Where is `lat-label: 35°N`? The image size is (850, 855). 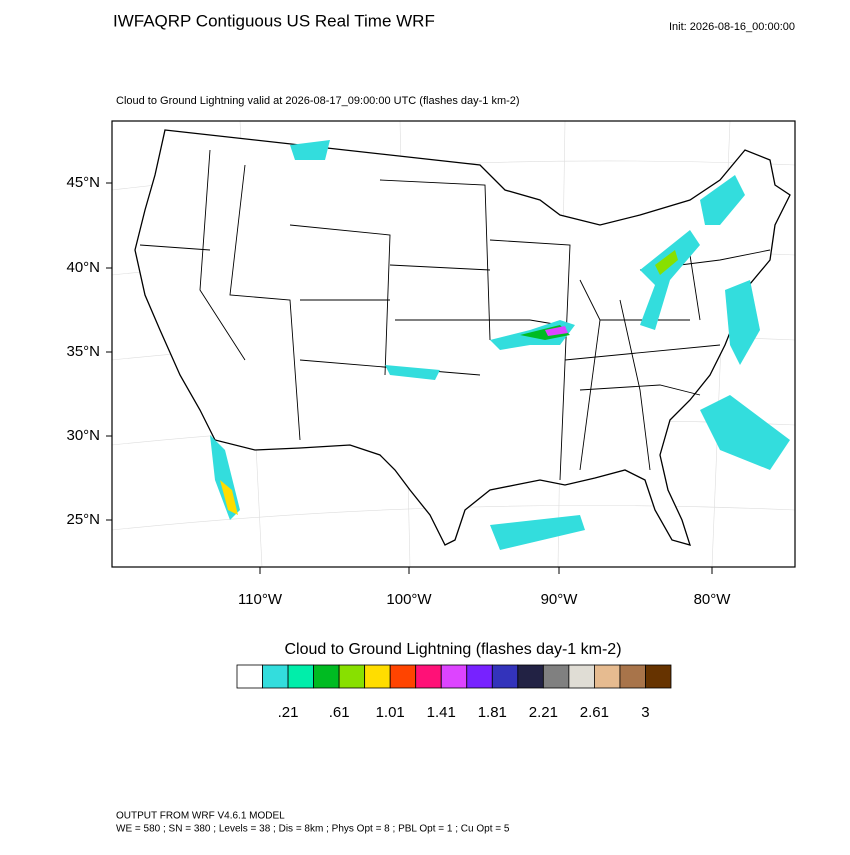
lat-label: 35°N is located at coordinates (83, 351).